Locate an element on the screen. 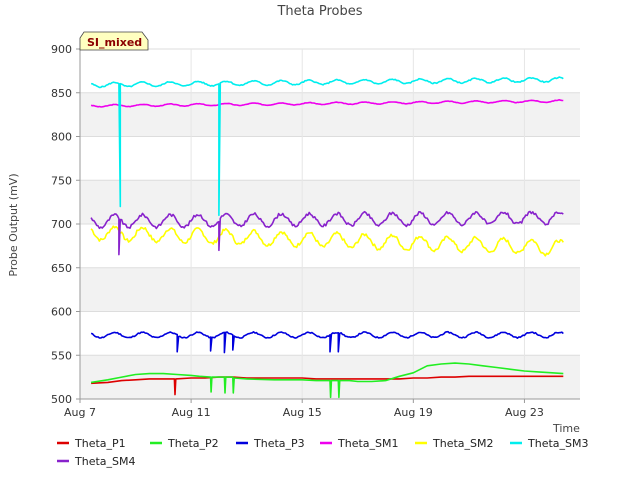  y-tick-label: 600 is located at coordinates (61, 312).